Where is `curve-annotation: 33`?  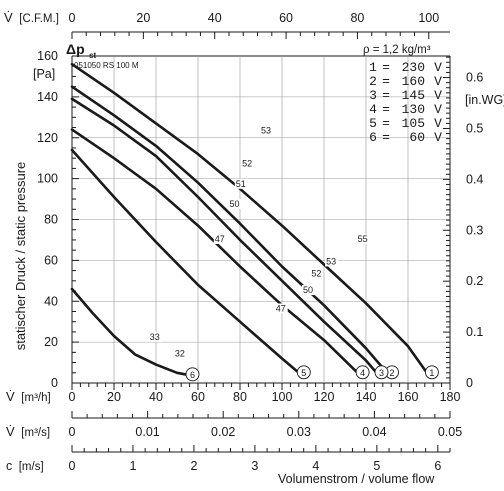 curve-annotation: 33 is located at coordinates (155, 337).